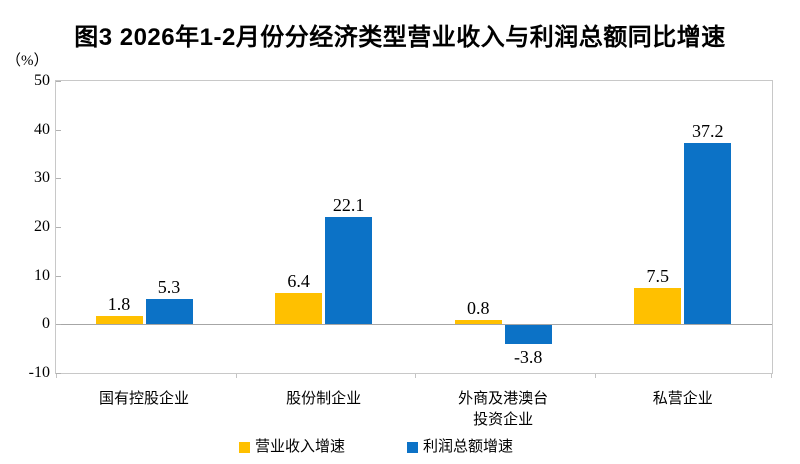 This screenshot has width=800, height=464. Describe the element at coordinates (119, 303) in the screenshot. I see `bar-value-label: 1.8` at that location.